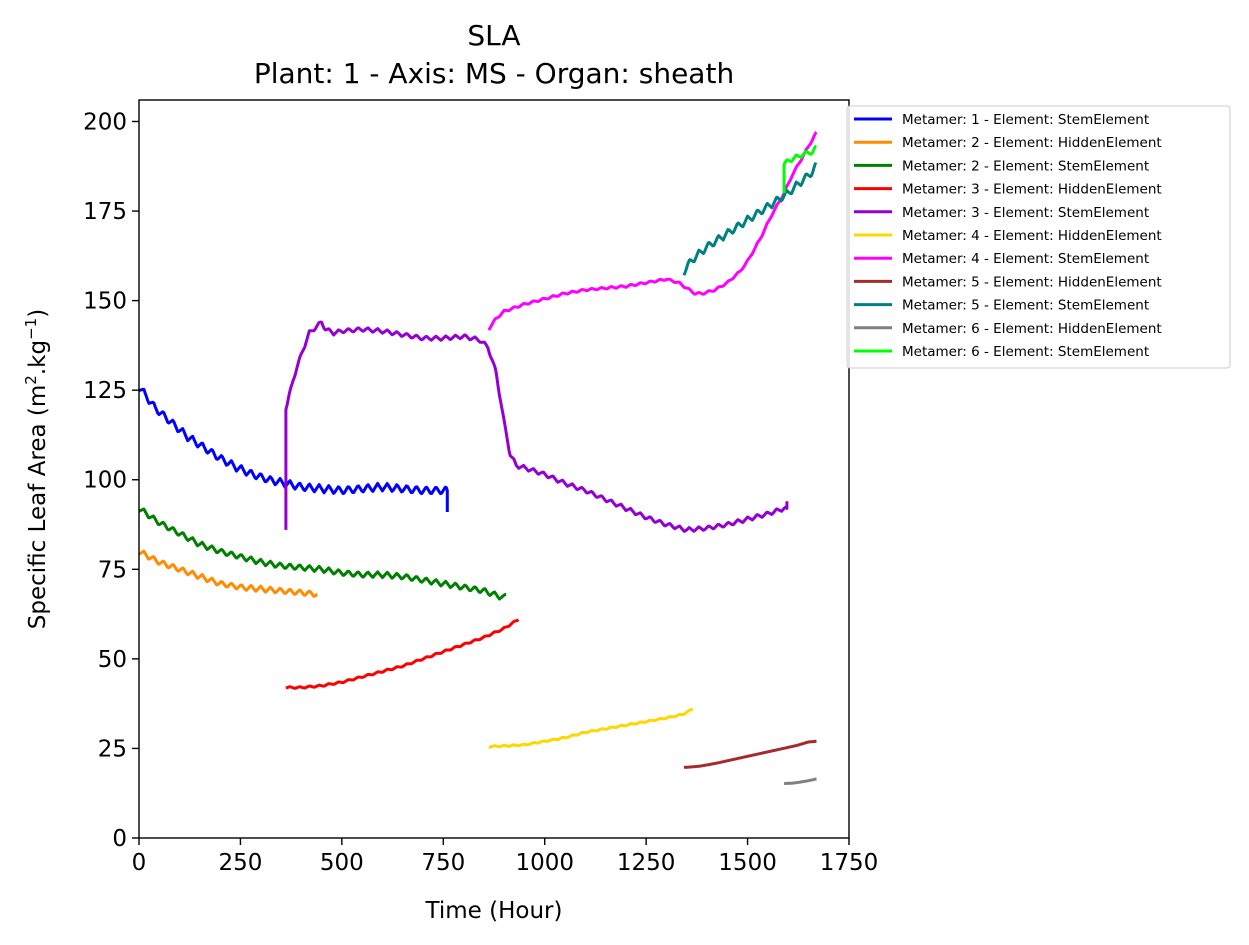 The height and width of the screenshot is (945, 1249). What do you see at coordinates (443, 863) in the screenshot?
I see `x-tick-label: 750` at bounding box center [443, 863].